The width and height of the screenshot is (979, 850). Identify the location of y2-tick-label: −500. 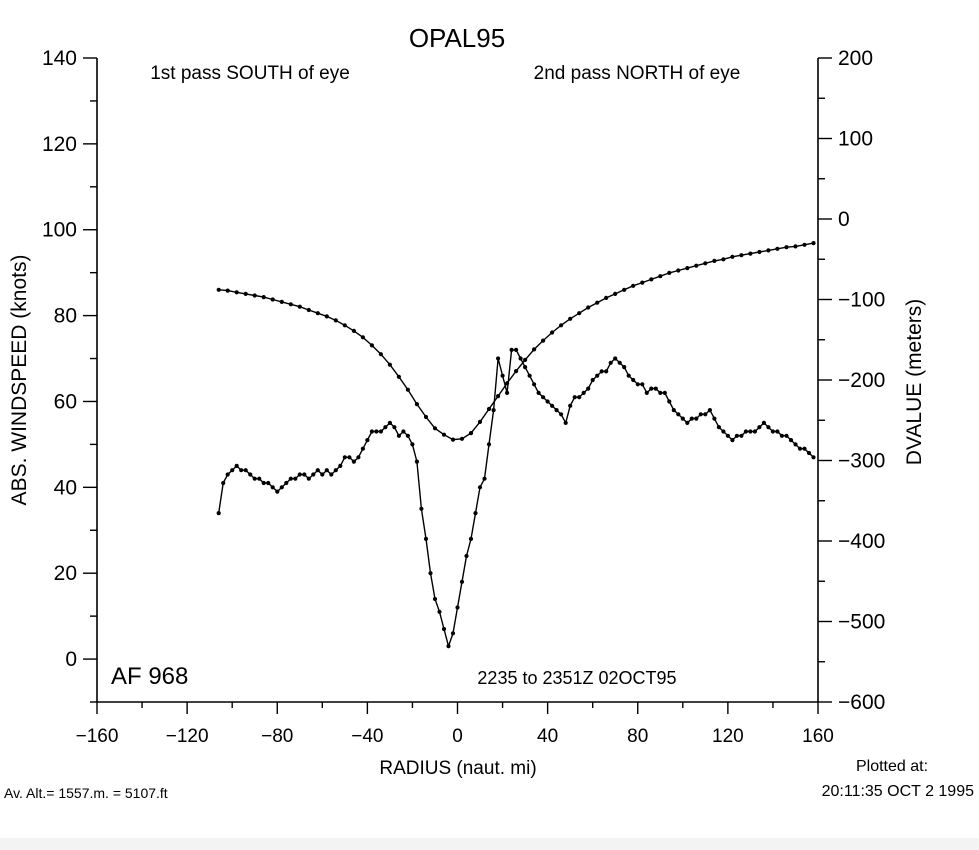
(861, 622).